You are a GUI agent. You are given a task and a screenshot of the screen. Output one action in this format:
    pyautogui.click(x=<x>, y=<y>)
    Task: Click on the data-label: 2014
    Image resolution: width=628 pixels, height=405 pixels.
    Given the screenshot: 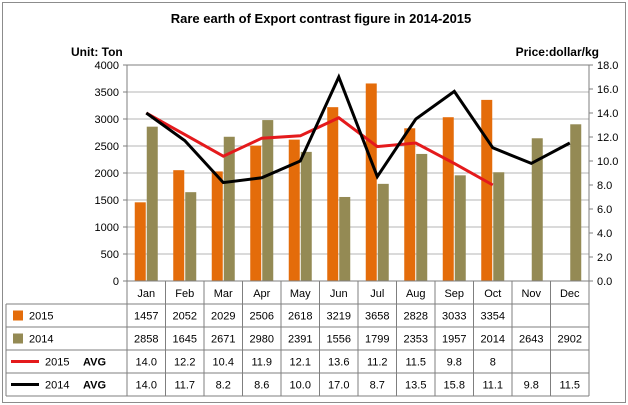 What is the action you would take?
    pyautogui.click(x=493, y=340)
    